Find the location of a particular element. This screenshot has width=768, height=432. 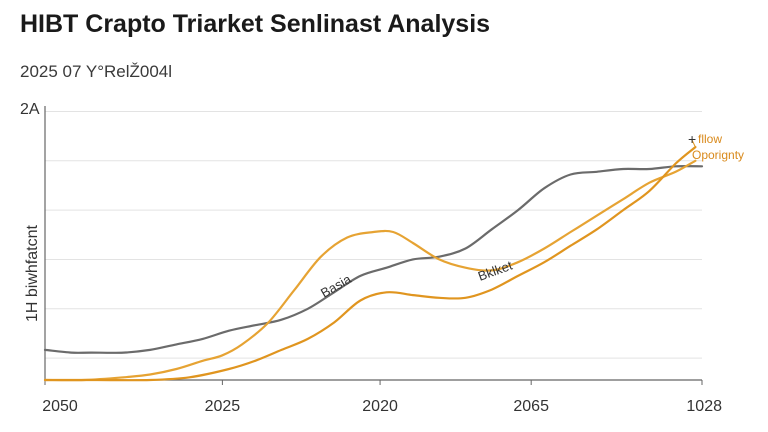

x-tick-label-0: 2050 is located at coordinates (60, 406).